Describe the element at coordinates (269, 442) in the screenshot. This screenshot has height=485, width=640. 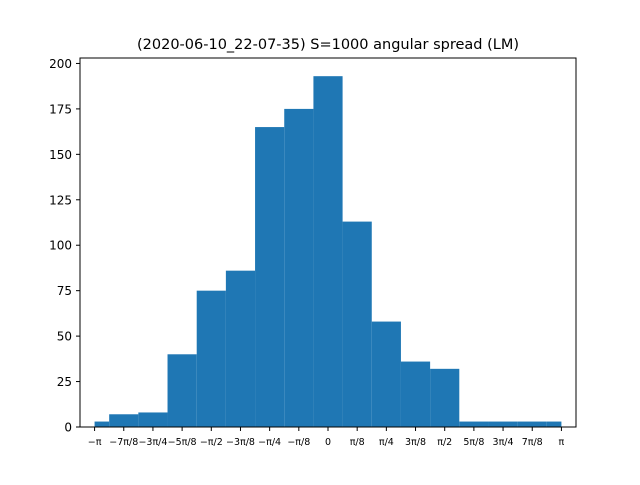
I see `x-tick-label: −π/4` at that location.